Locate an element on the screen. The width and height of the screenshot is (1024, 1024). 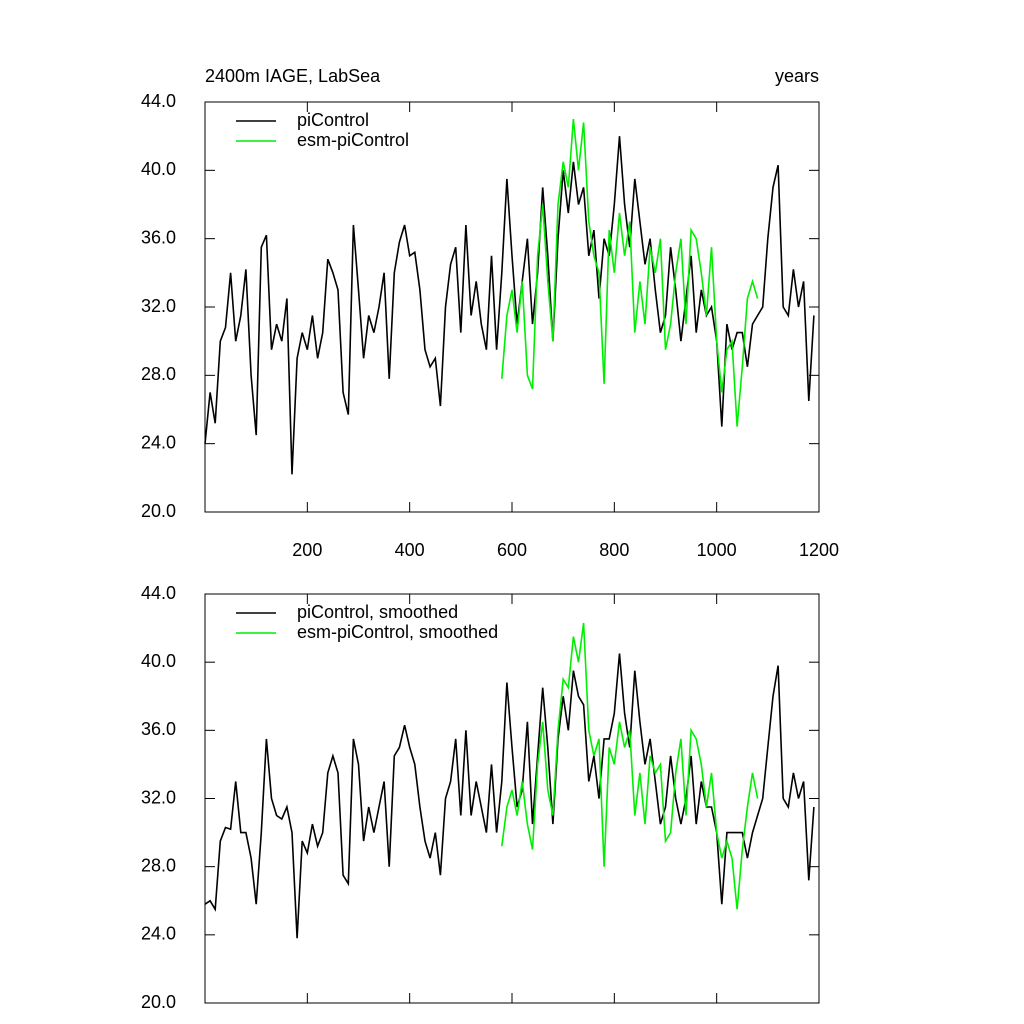
chart-title: 2400m IAGE, LabSea is located at coordinates (293, 76).